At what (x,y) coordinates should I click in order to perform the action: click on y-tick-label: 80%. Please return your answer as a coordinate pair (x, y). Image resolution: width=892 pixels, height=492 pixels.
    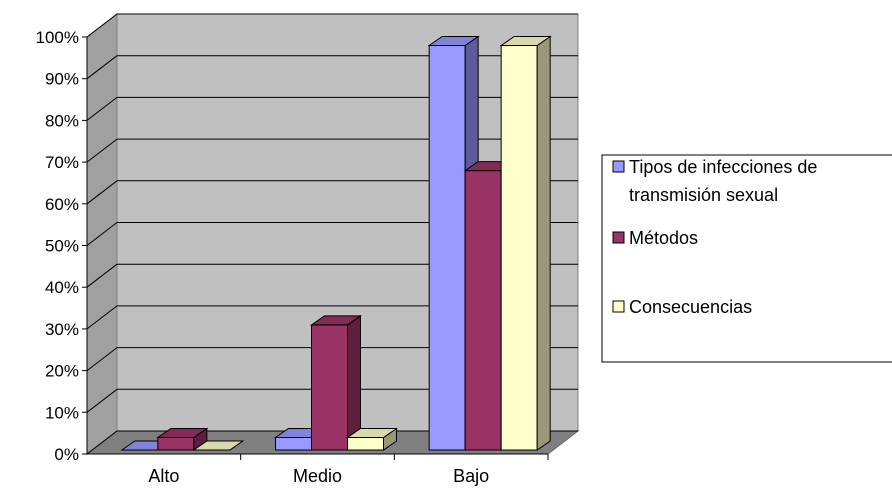
    Looking at the image, I should click on (62, 120).